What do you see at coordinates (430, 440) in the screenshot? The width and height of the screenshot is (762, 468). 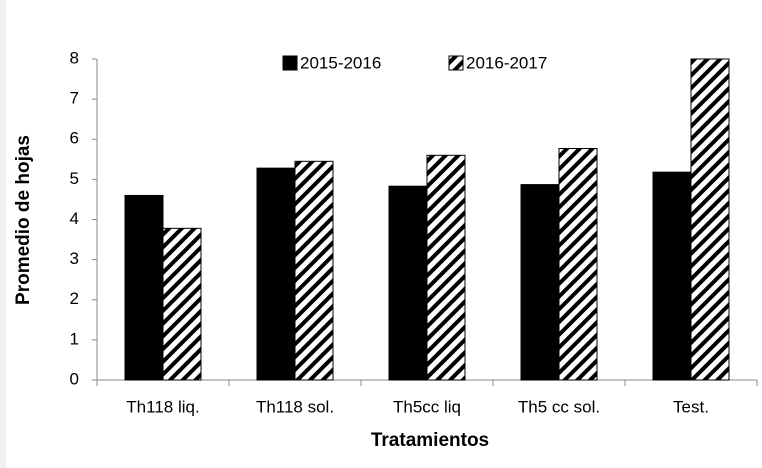 I see `x-axis-title: Tratamientos` at bounding box center [430, 440].